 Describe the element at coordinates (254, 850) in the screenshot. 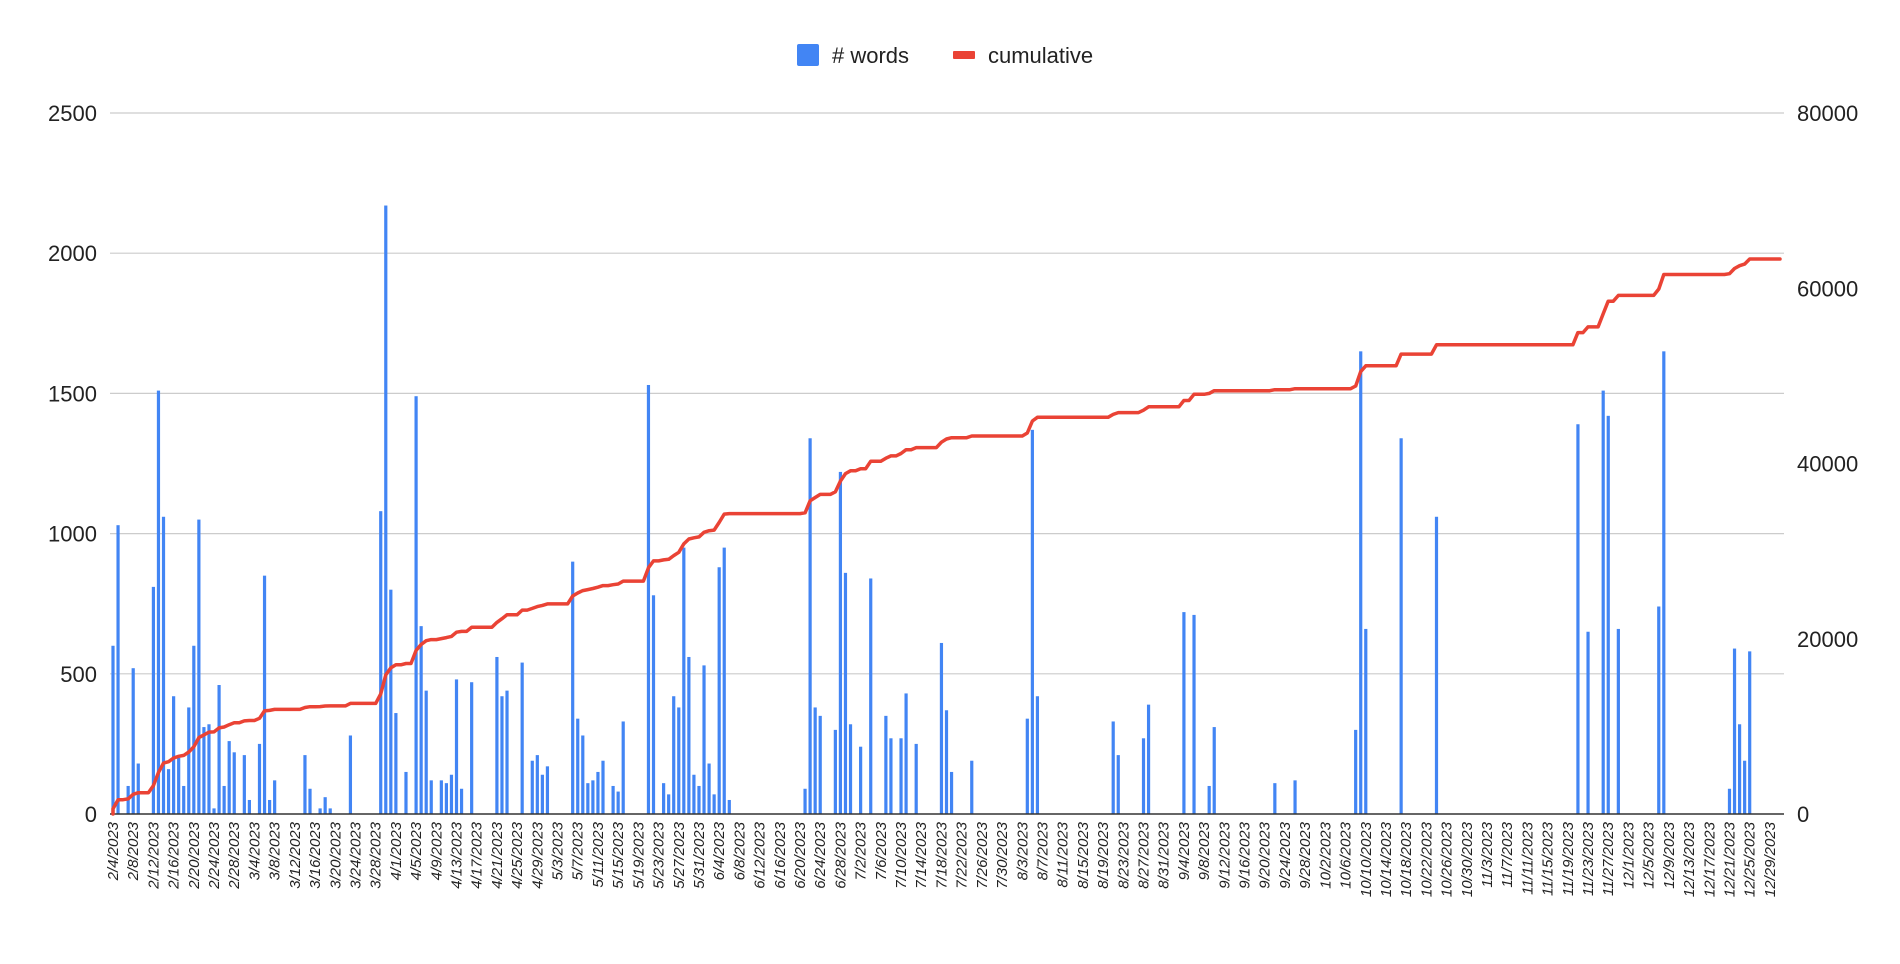

I see `x-tick-label: 3/4/2023` at that location.